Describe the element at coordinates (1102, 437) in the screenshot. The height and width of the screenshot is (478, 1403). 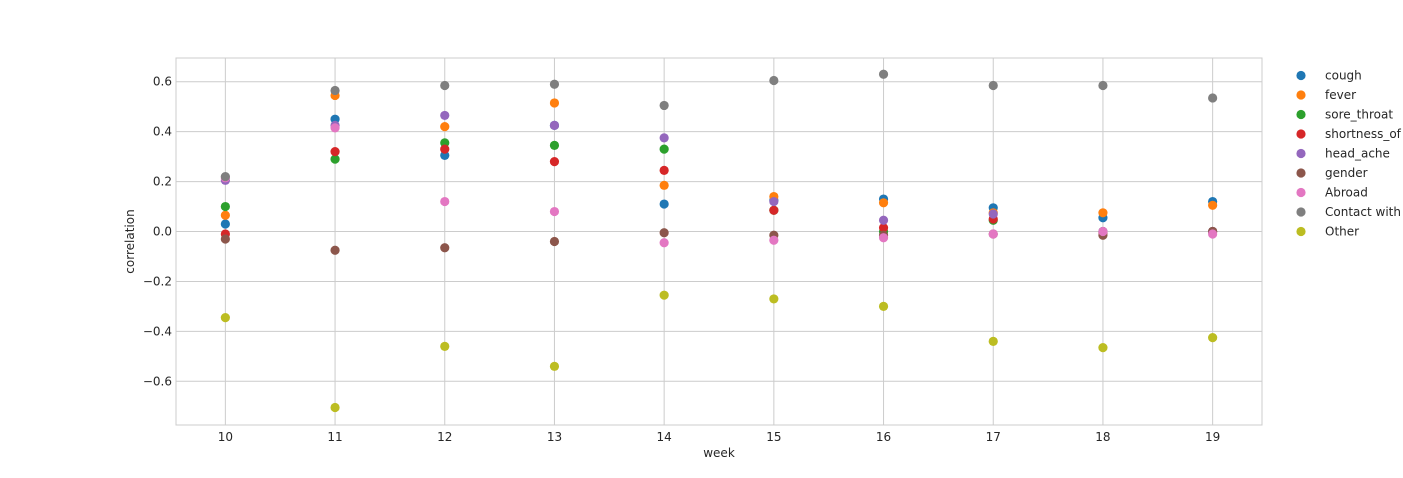
I see `x-tick-label: 18` at that location.